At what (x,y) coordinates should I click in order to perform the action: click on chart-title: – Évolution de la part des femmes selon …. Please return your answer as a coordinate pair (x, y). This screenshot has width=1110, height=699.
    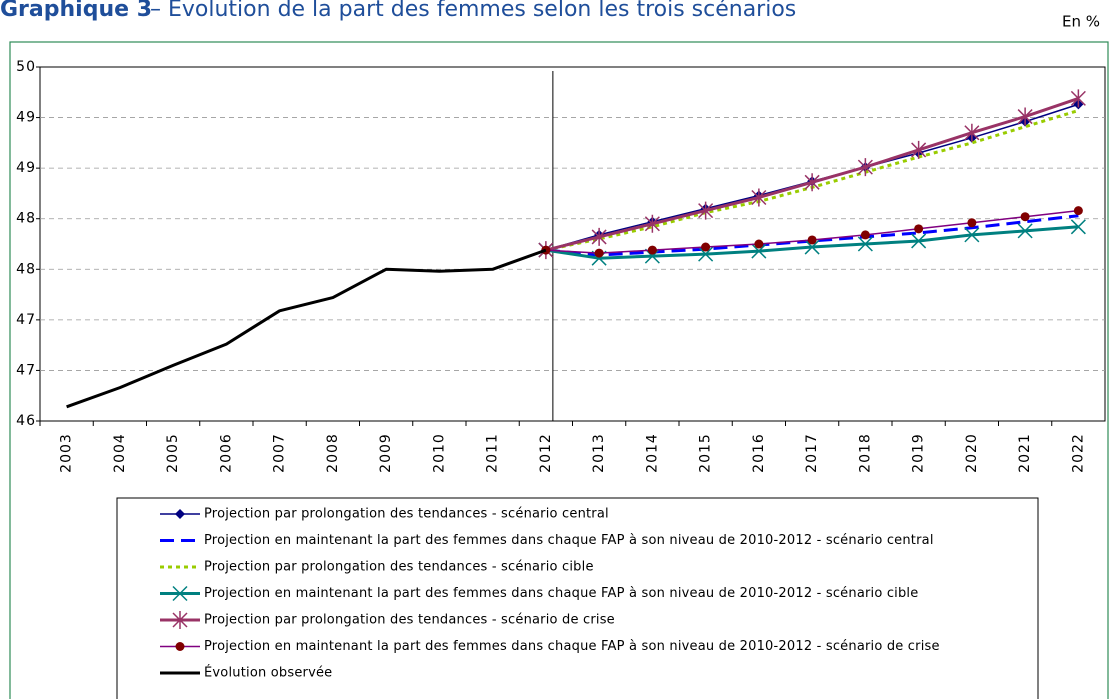
    Looking at the image, I should click on (473, 11).